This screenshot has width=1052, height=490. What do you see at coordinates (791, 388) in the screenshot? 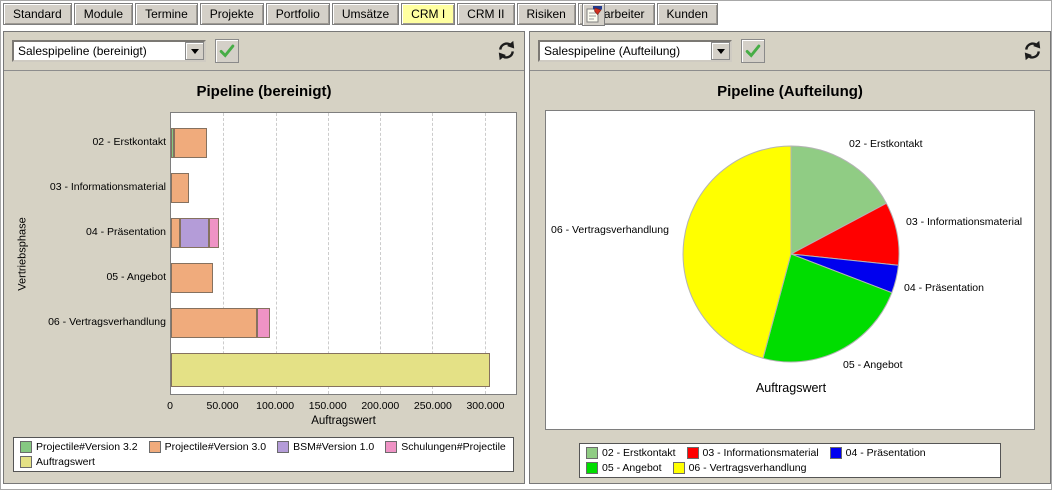
I see `pie-caption: Auftragswert` at bounding box center [791, 388].